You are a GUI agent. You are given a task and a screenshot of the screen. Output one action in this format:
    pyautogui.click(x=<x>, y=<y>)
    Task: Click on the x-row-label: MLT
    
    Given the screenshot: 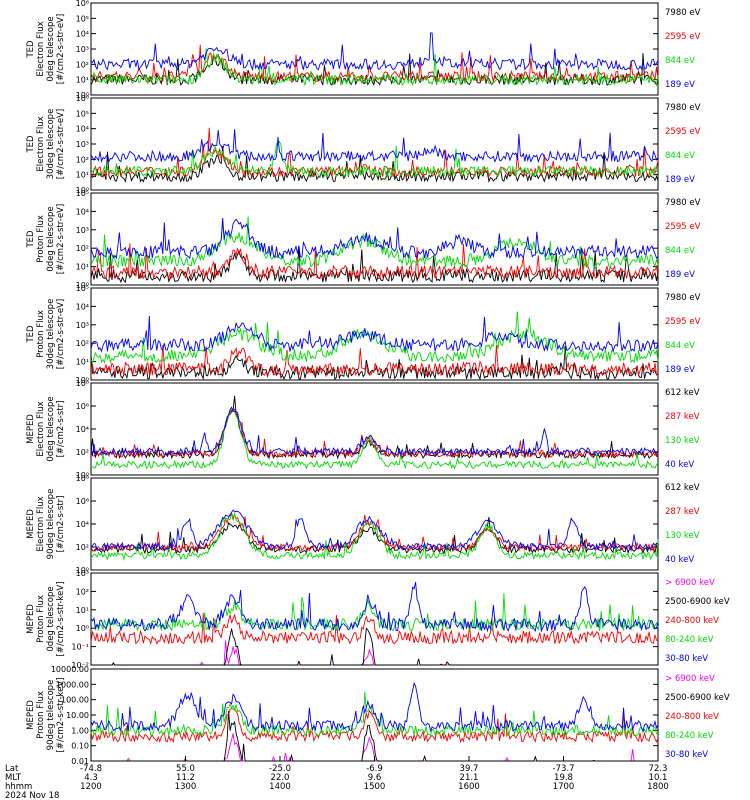 What is the action you would take?
    pyautogui.click(x=13, y=778)
    